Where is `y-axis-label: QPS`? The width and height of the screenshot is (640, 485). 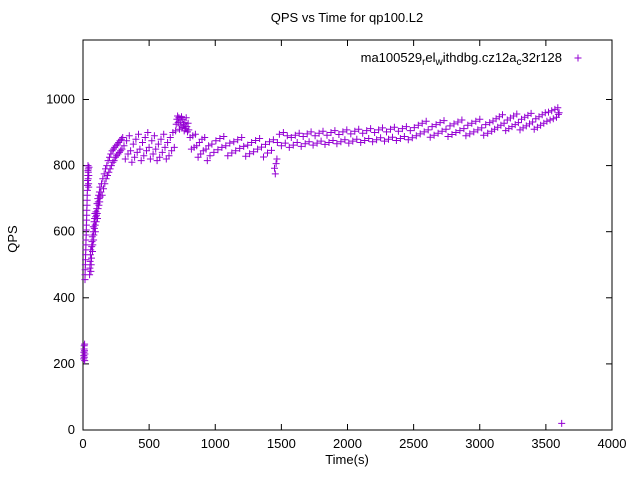
y-axis-label: QPS is located at coordinates (12, 239).